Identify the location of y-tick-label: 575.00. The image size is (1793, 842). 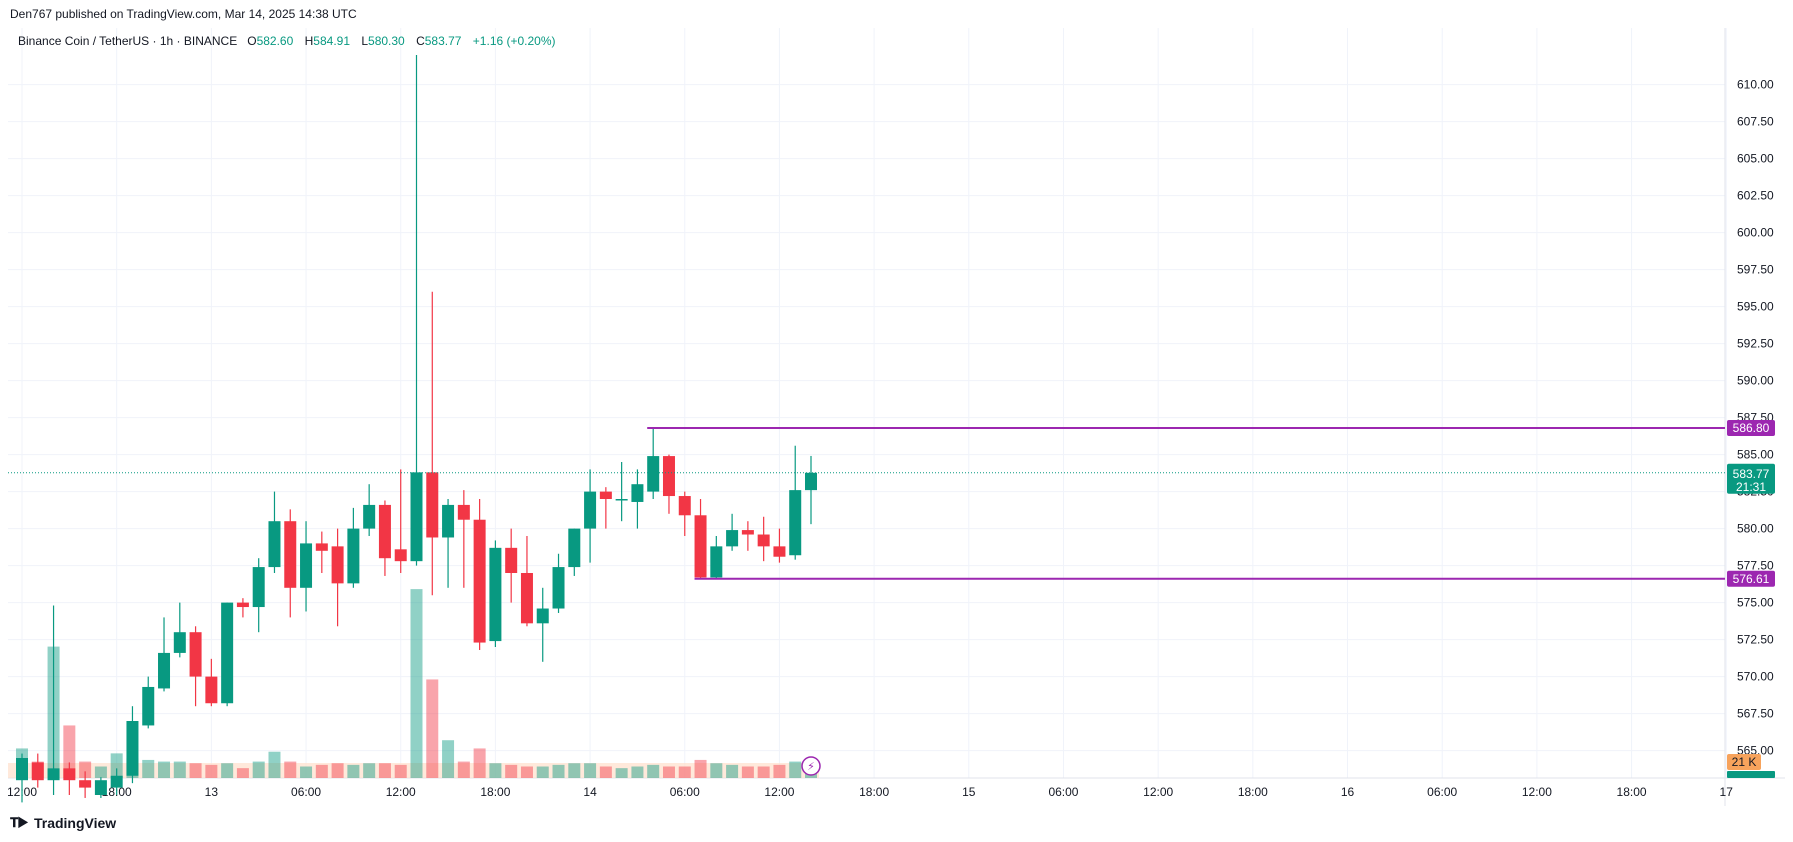
(1755, 603).